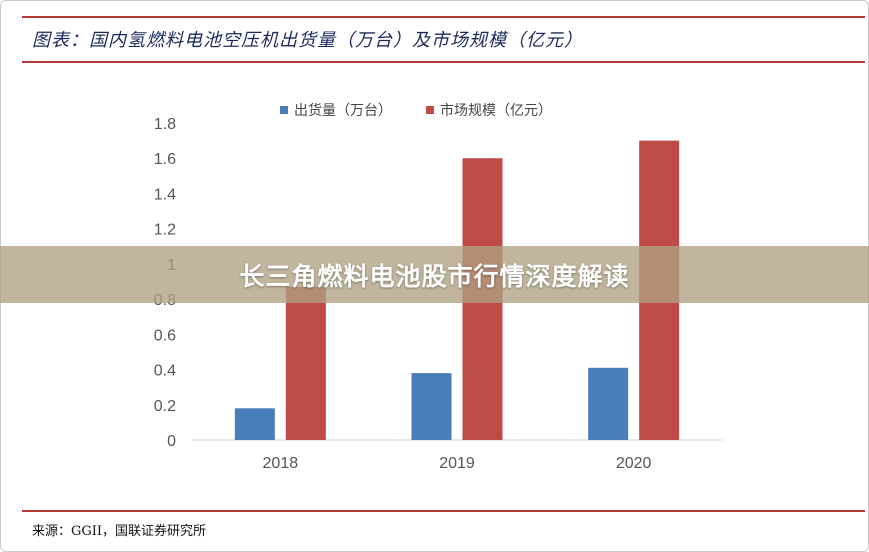  Describe the element at coordinates (443, 17) in the screenshot. I see `top-rule` at that location.